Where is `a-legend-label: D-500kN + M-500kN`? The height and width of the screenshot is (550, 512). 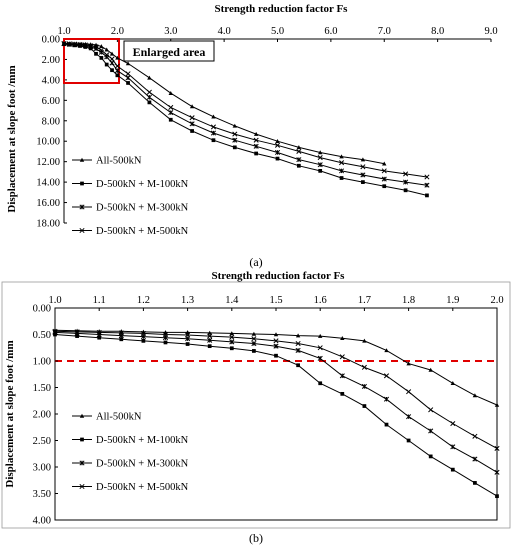
a-legend-label: D-500kN + M-500kN is located at coordinates (142, 231).